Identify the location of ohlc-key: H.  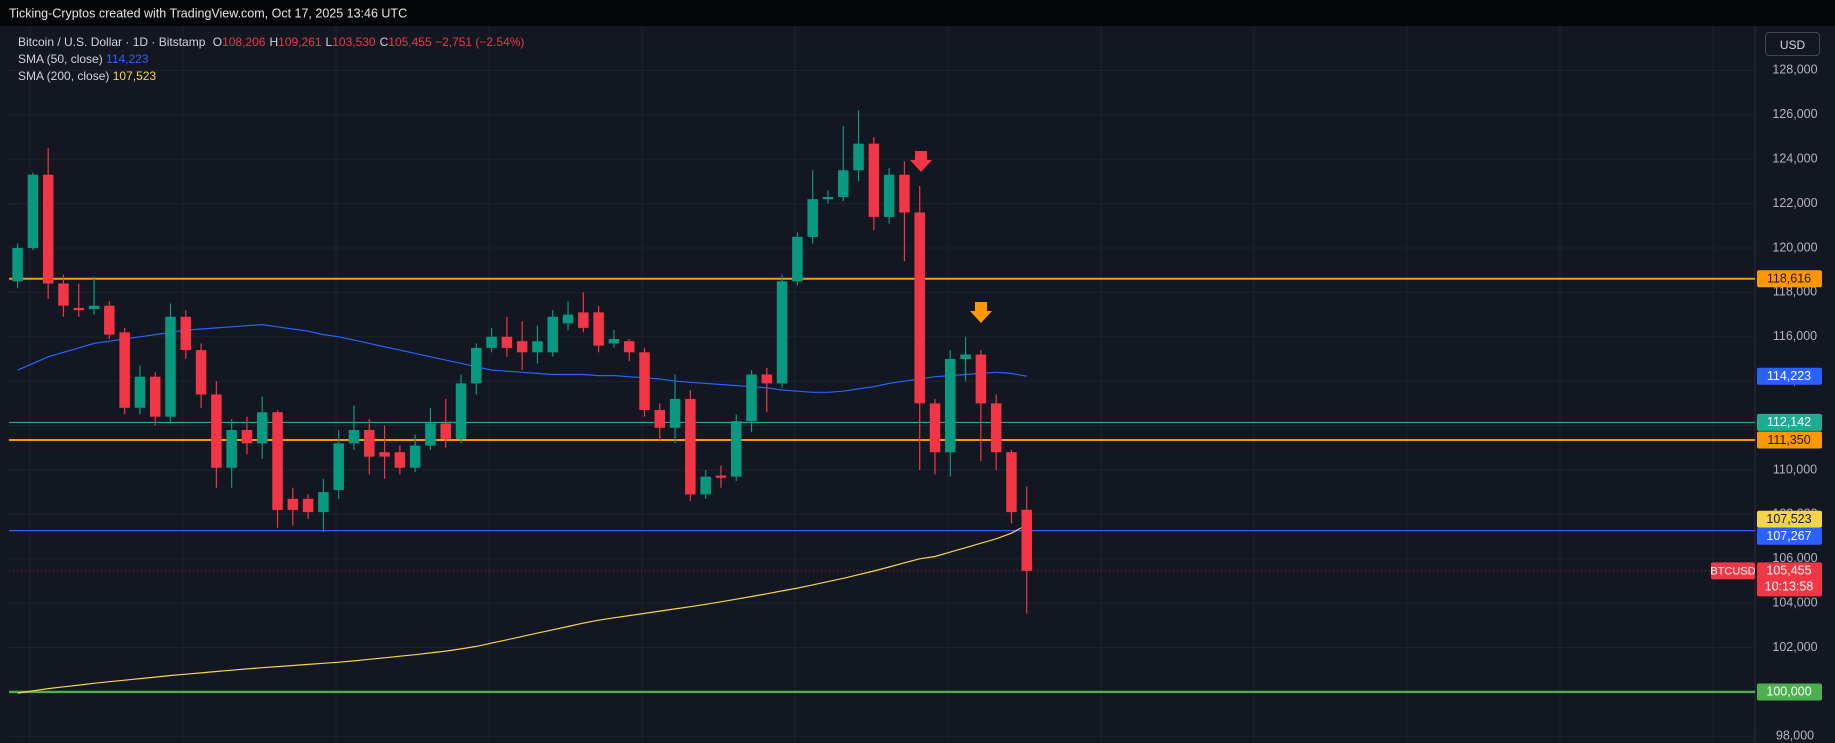
(274, 42).